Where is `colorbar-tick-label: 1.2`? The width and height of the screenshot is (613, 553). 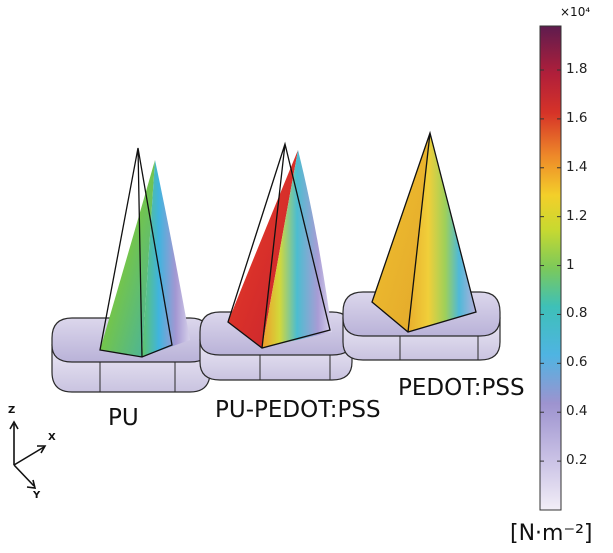
colorbar-tick-label: 1.2 is located at coordinates (577, 215).